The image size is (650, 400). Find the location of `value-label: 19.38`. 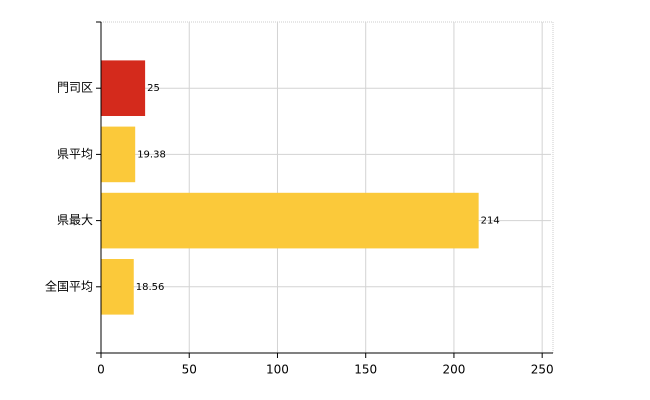

value-label: 19.38 is located at coordinates (151, 154).